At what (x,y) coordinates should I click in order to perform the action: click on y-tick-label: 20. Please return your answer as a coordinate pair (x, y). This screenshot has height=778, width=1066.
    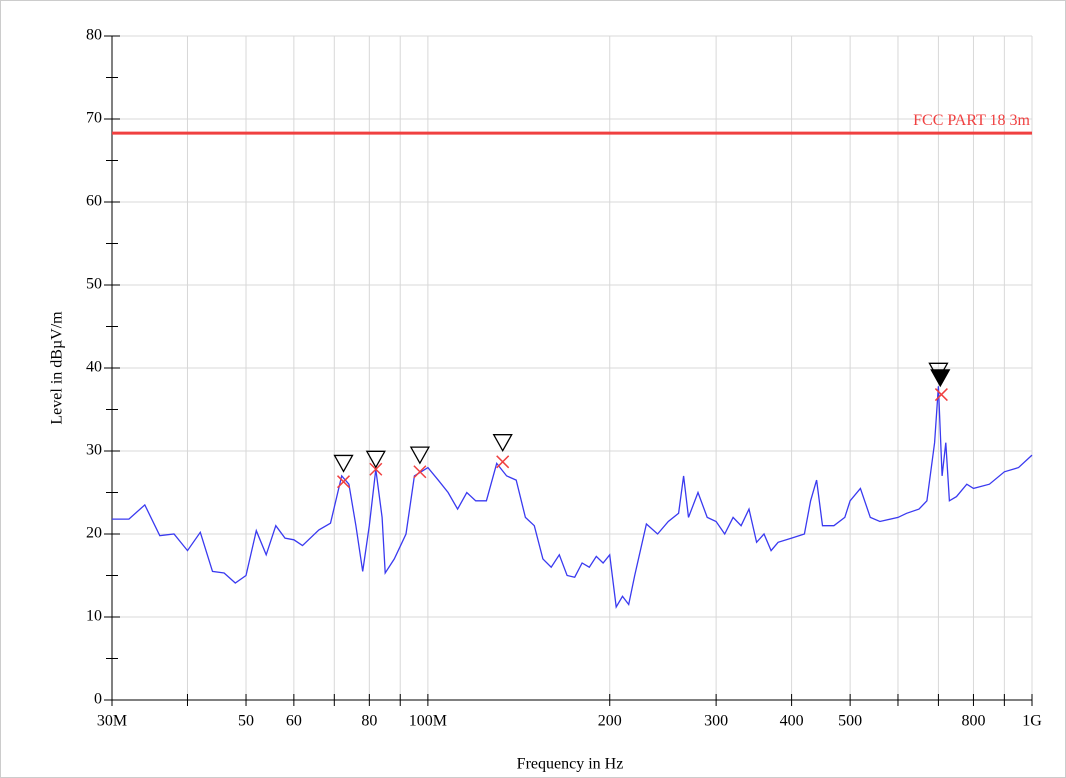
    Looking at the image, I should click on (94, 533).